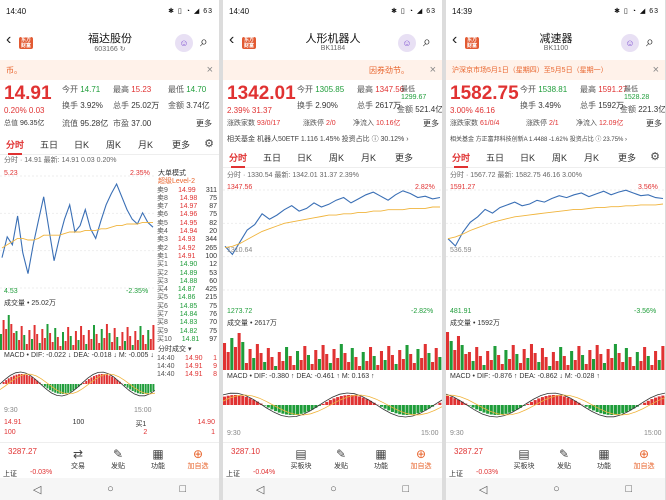 This screenshot has width=666, height=500. I want to click on buy-row: 买7 14.84 76, so click(187, 315).